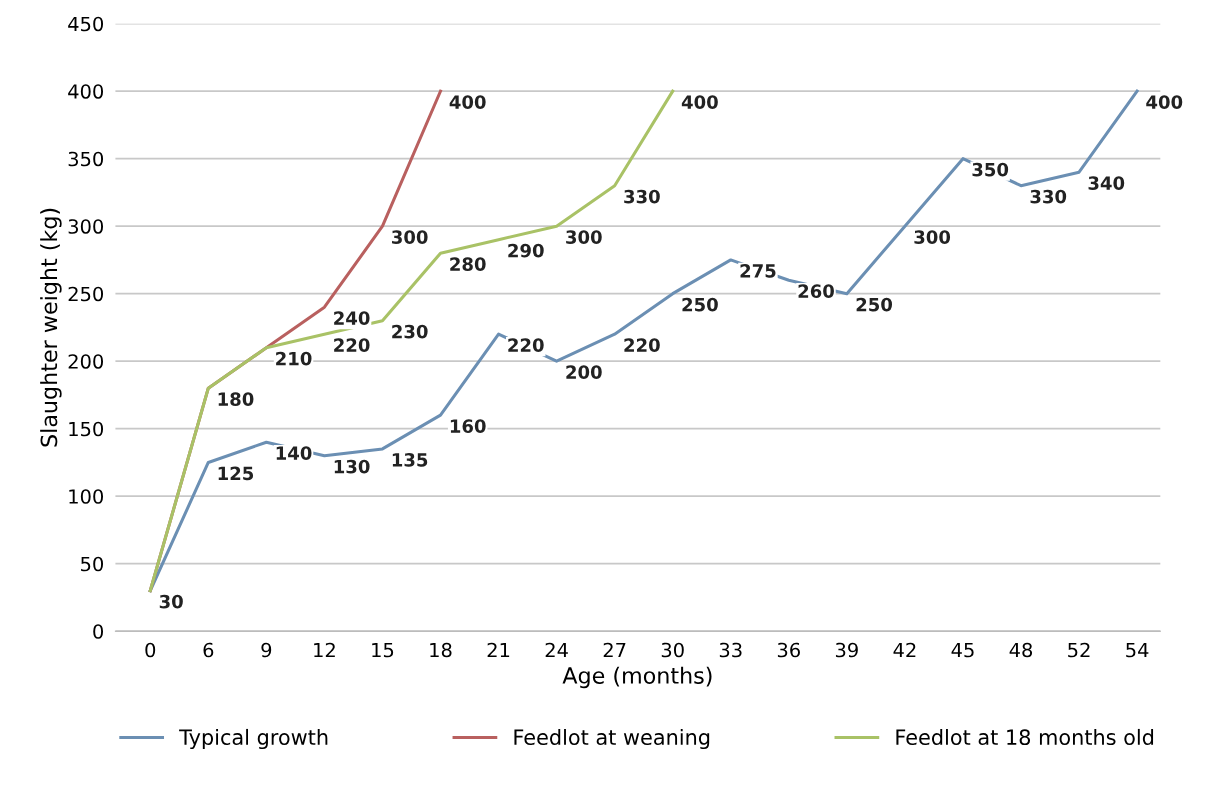  Describe the element at coordinates (612, 739) in the screenshot. I see `legend-label: Feedlot at weaning` at that location.